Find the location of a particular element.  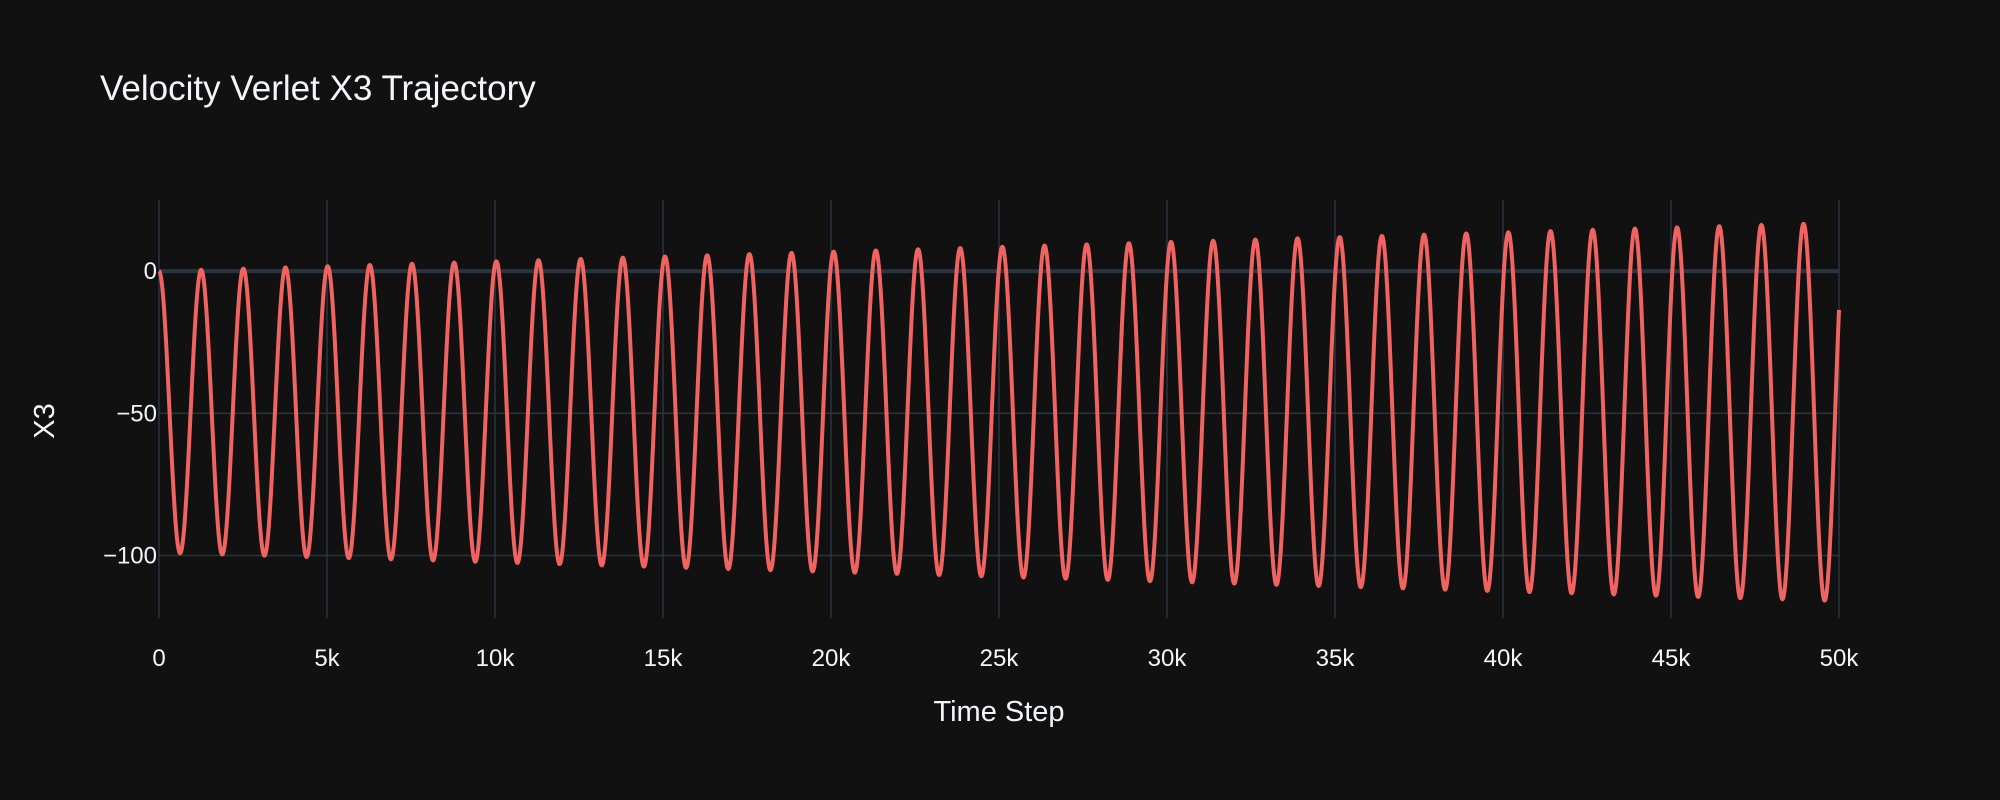

x-tick-label: 45k is located at coordinates (1672, 658).